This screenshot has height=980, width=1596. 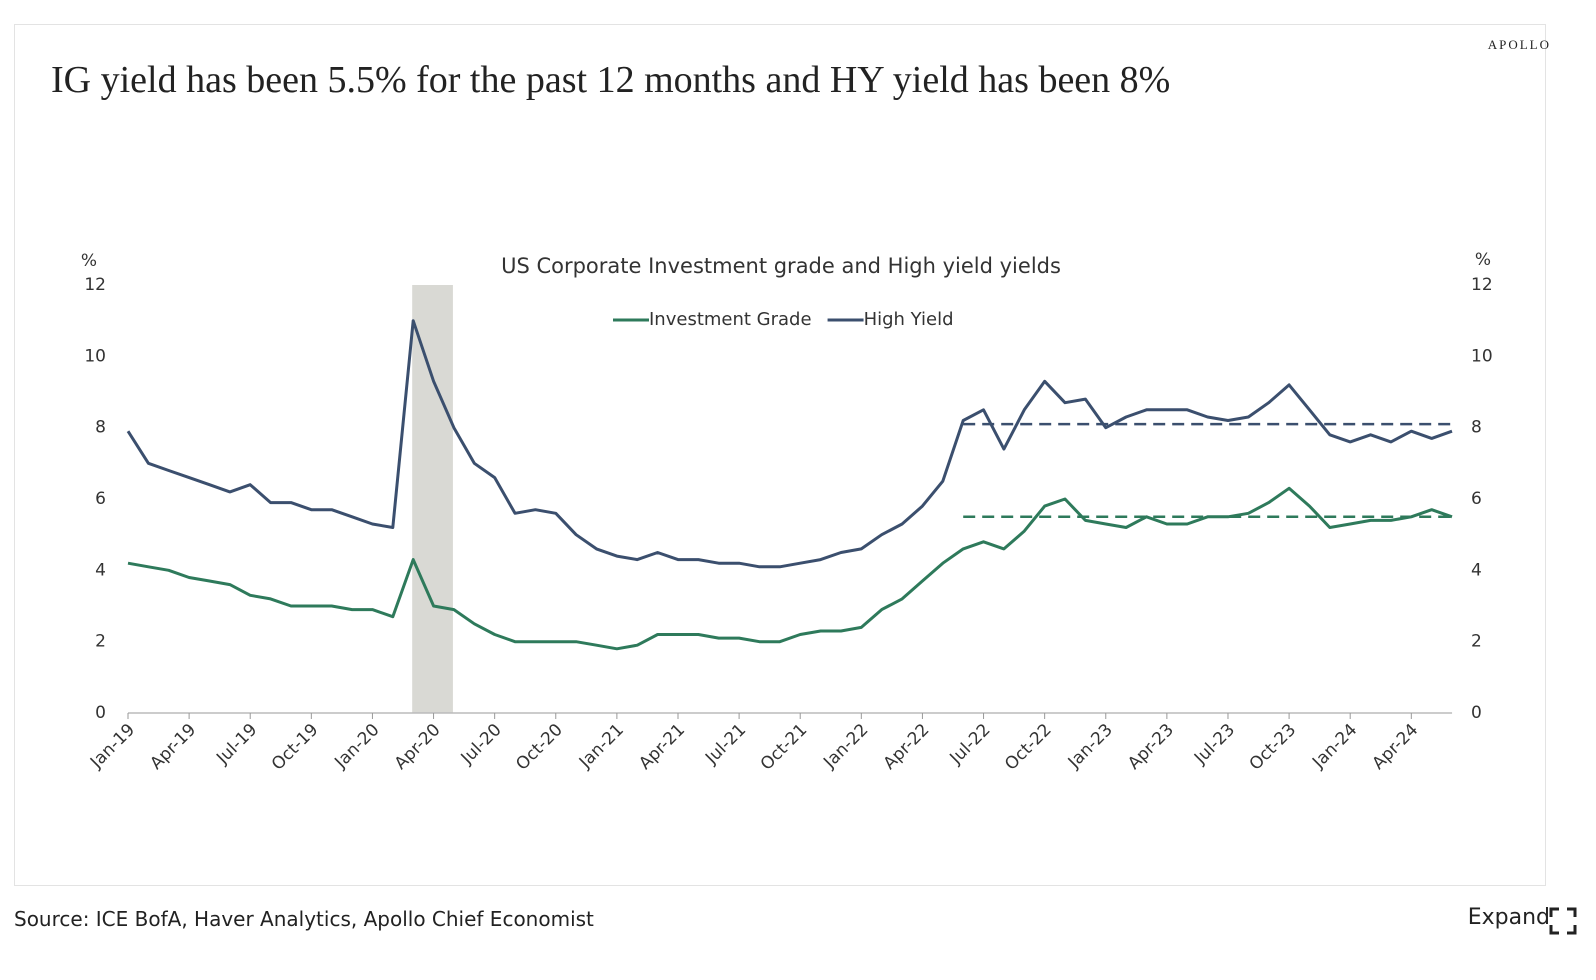 What do you see at coordinates (1476, 713) in the screenshot?
I see `y2-tick-label: 0` at bounding box center [1476, 713].